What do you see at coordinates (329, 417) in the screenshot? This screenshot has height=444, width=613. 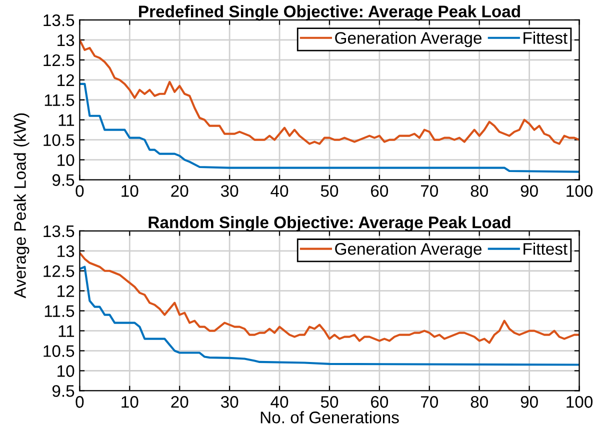 I see `x-axis-title: No. of Generations` at bounding box center [329, 417].